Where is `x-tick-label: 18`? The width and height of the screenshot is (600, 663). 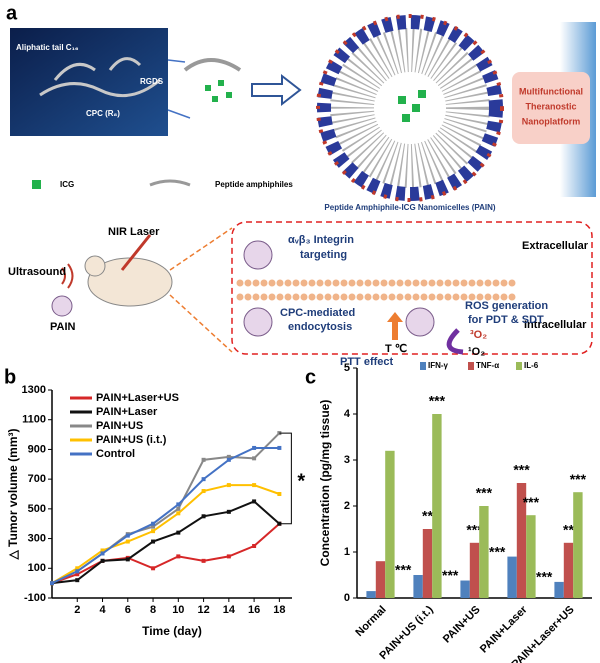 x-tick-label: 18 is located at coordinates (279, 610).